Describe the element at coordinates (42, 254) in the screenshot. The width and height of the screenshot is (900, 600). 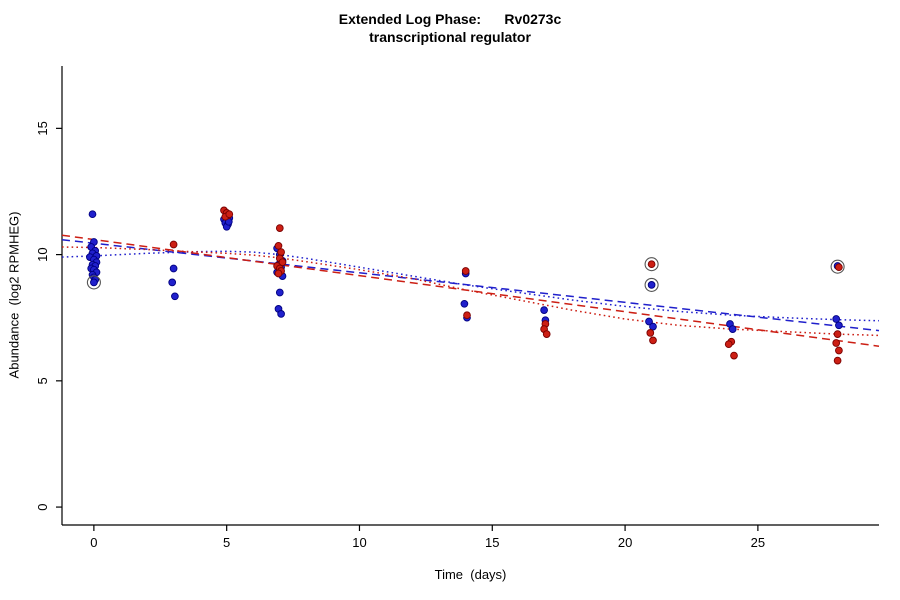
I see `y-tick-label: 10` at that location.